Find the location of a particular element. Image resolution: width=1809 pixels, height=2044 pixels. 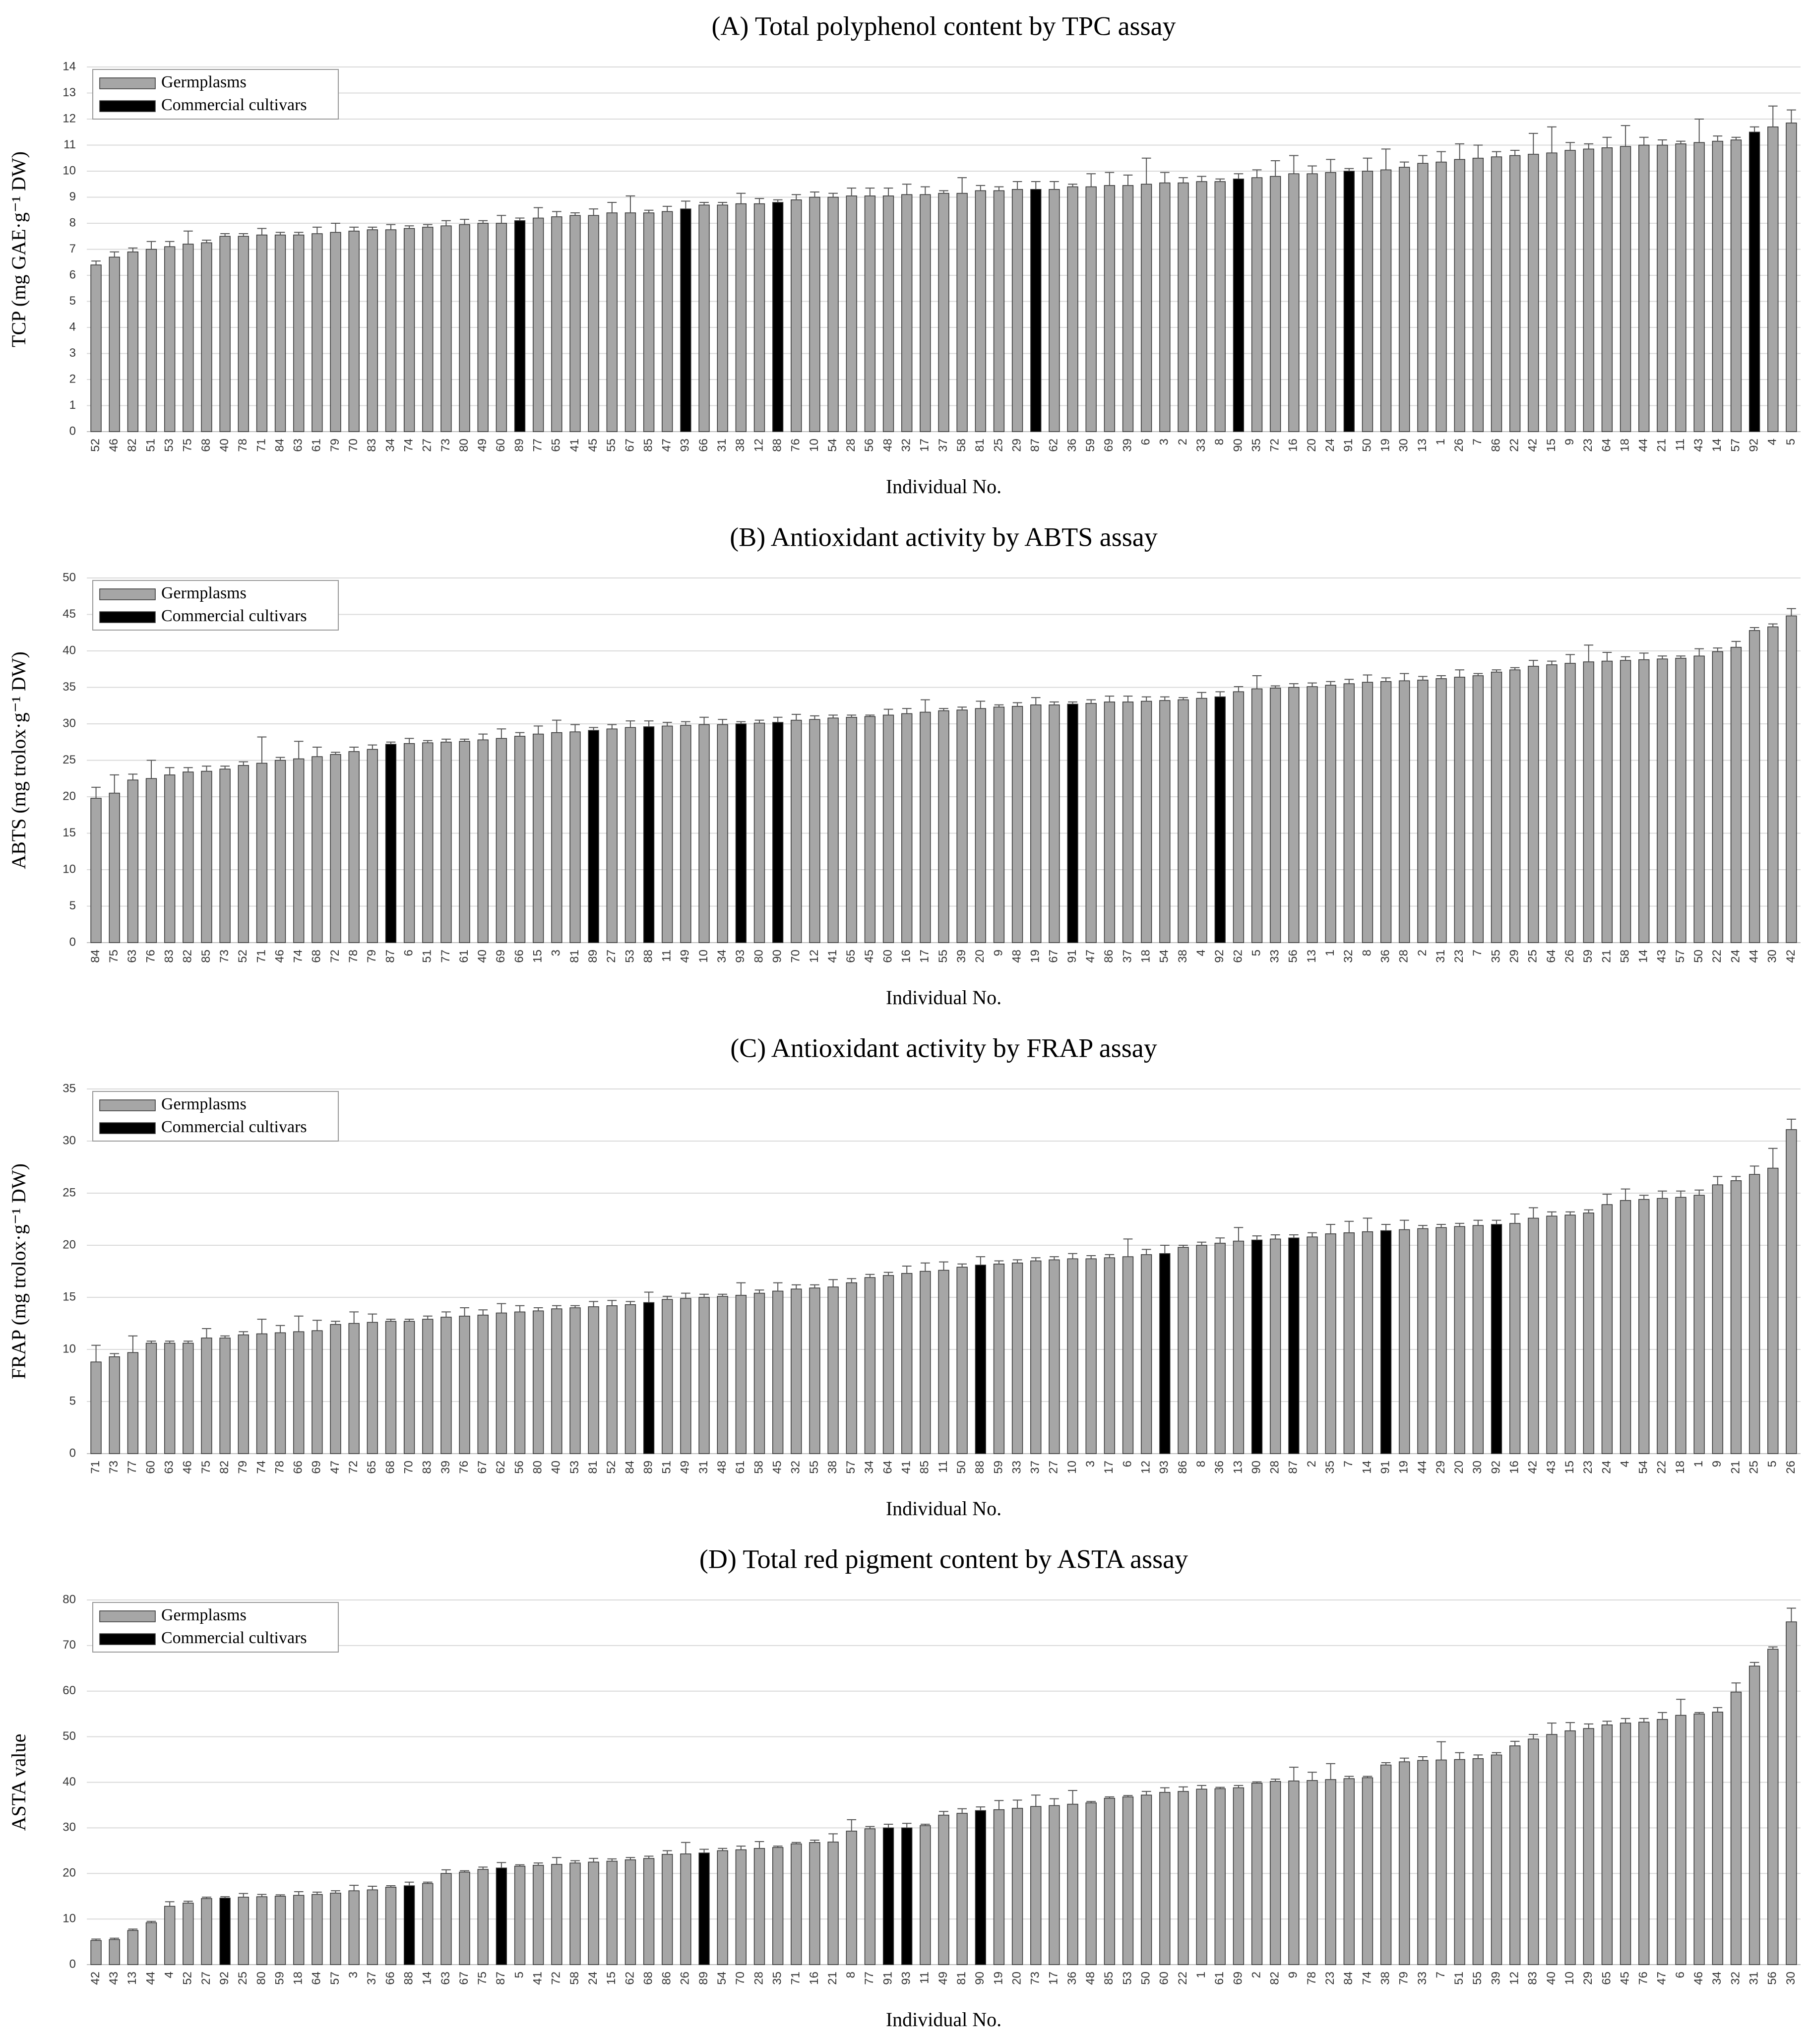

x-tick-label: 19 is located at coordinates (1385, 445).